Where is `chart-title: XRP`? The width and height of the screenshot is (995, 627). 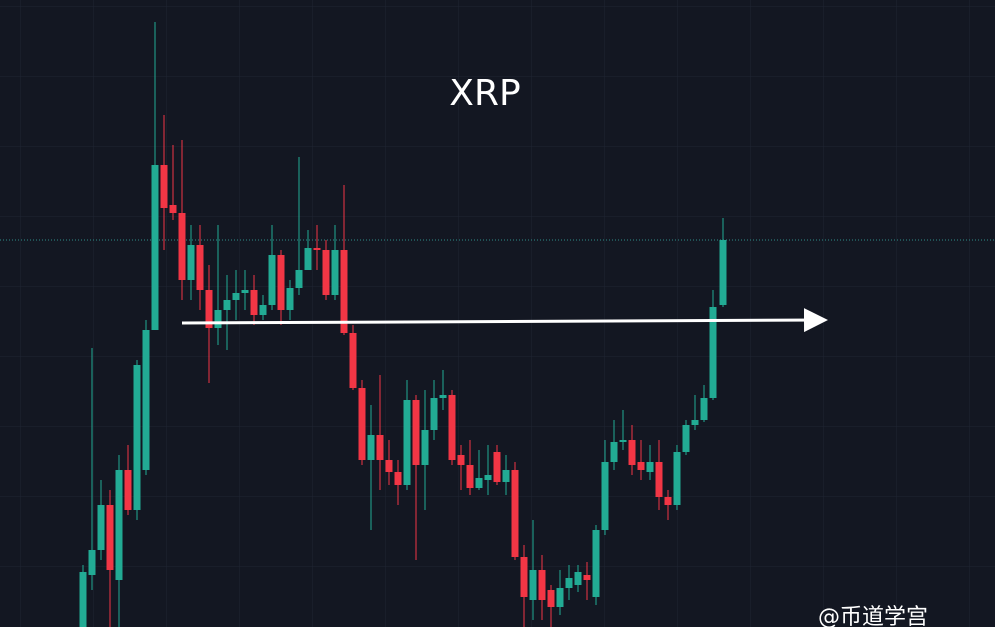 chart-title: XRP is located at coordinates (484, 93).